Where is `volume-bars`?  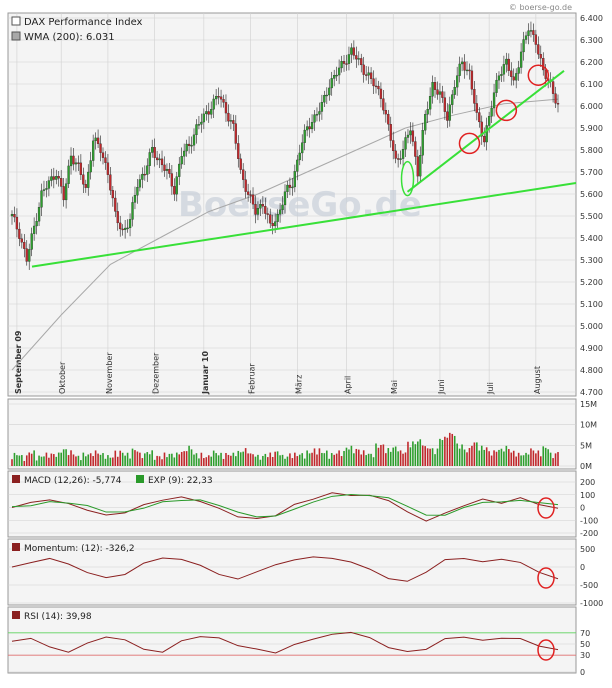
volume-bars is located at coordinates (285, 449).